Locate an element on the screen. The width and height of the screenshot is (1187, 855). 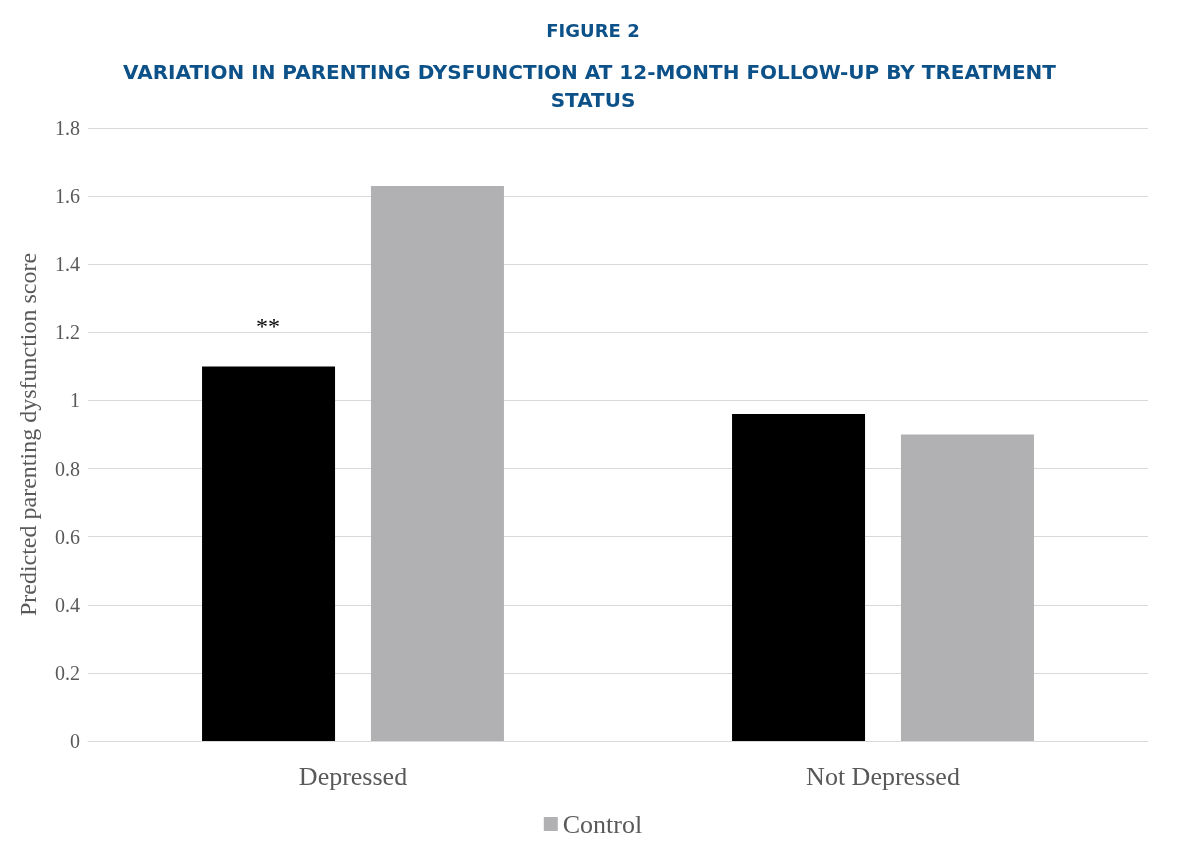
y-tick-label: 0.6 is located at coordinates (67, 536).